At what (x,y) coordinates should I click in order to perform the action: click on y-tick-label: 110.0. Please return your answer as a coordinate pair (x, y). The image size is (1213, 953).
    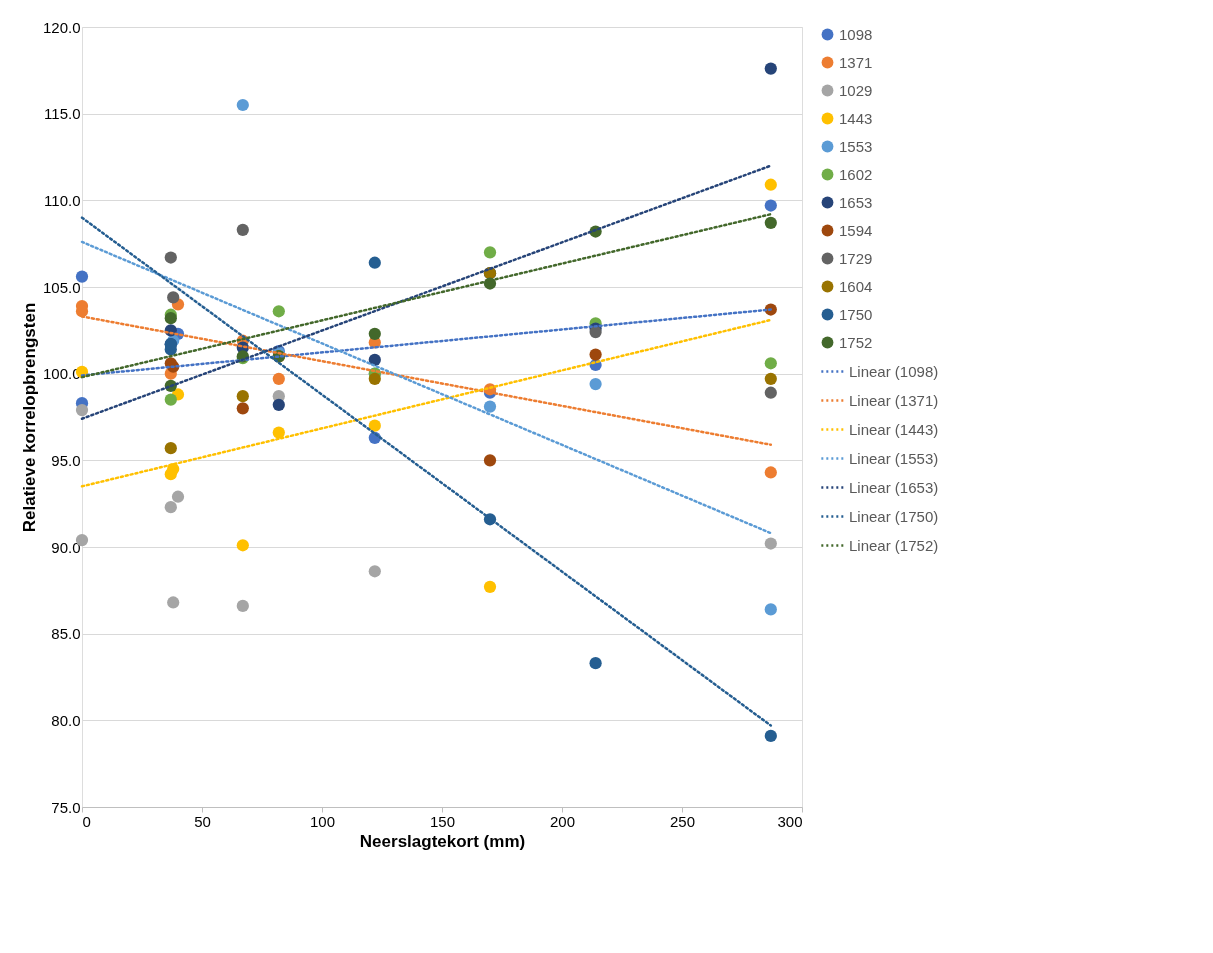
    Looking at the image, I should click on (62, 200).